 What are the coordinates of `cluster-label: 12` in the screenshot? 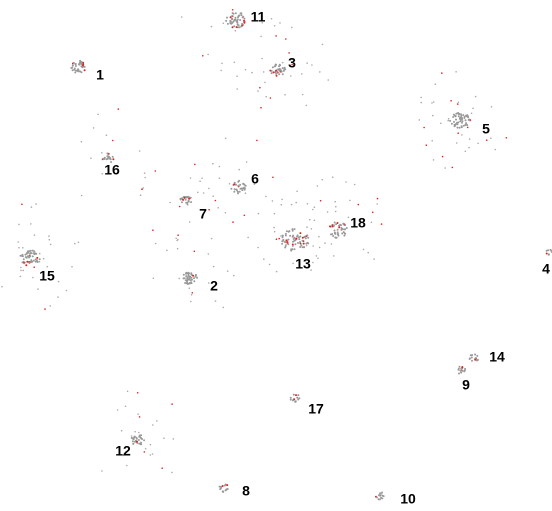 It's located at (123, 451).